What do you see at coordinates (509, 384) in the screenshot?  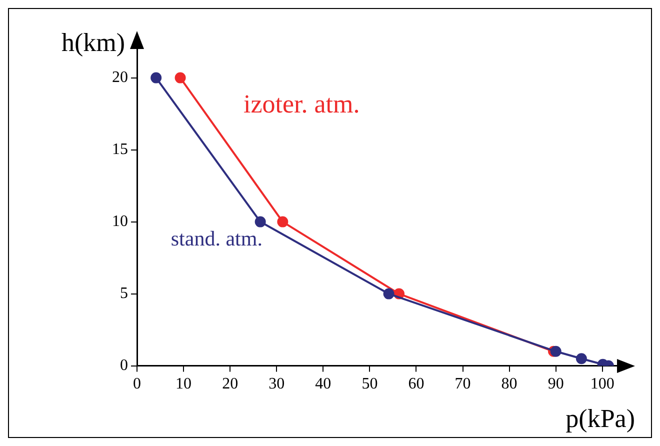 I see `x-tick-label: 80` at bounding box center [509, 384].